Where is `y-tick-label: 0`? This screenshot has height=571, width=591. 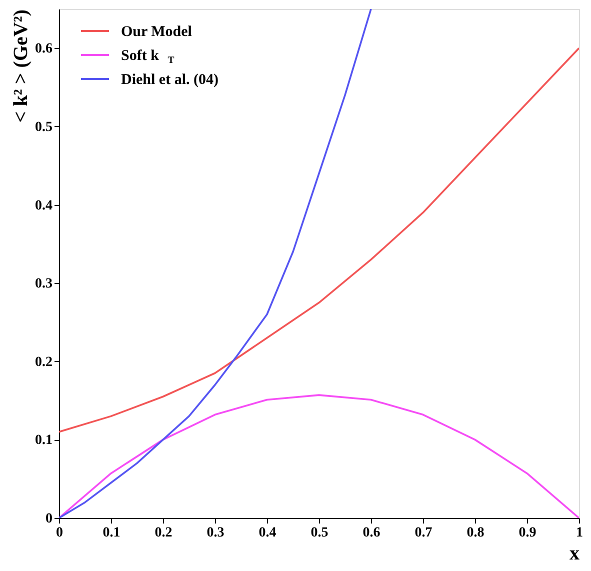
y-tick-label: 0 is located at coordinates (49, 519).